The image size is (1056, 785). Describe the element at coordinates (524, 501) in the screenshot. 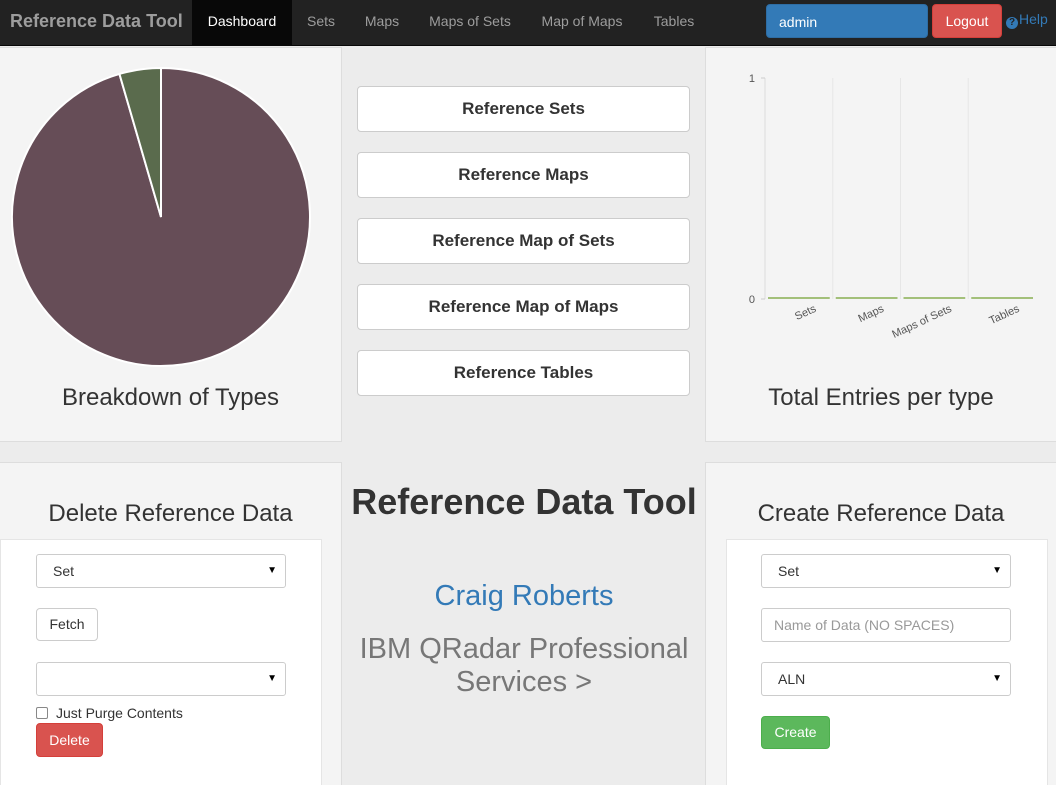

I see `app-title: Reference Data Tool` at that location.